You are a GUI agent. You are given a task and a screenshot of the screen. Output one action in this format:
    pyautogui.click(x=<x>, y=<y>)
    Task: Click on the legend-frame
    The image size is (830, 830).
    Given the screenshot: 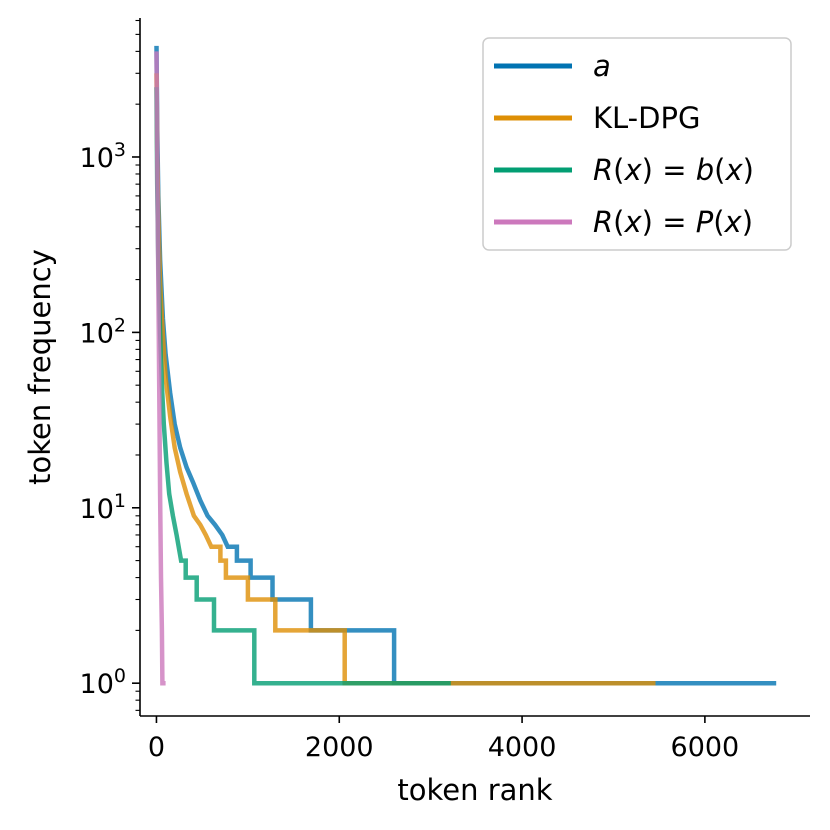 What is the action you would take?
    pyautogui.click(x=637, y=144)
    